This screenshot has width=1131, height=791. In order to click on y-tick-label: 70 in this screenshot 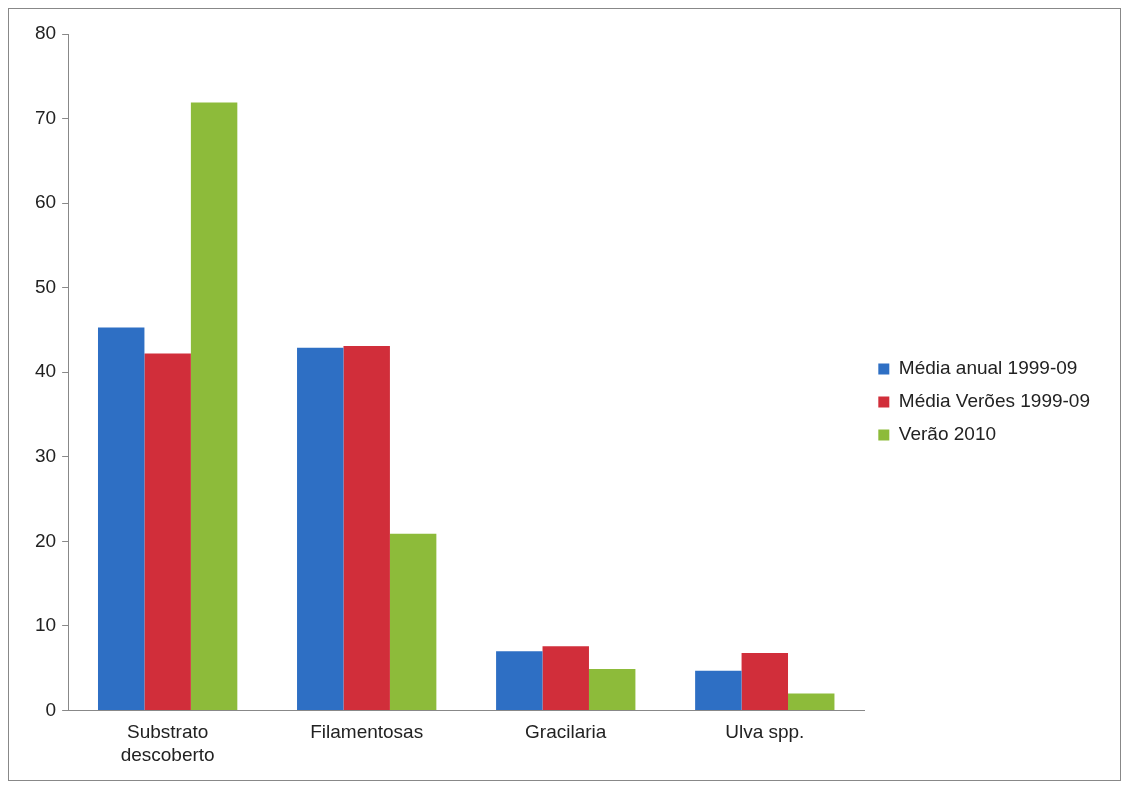, I will do `click(45, 117)`.